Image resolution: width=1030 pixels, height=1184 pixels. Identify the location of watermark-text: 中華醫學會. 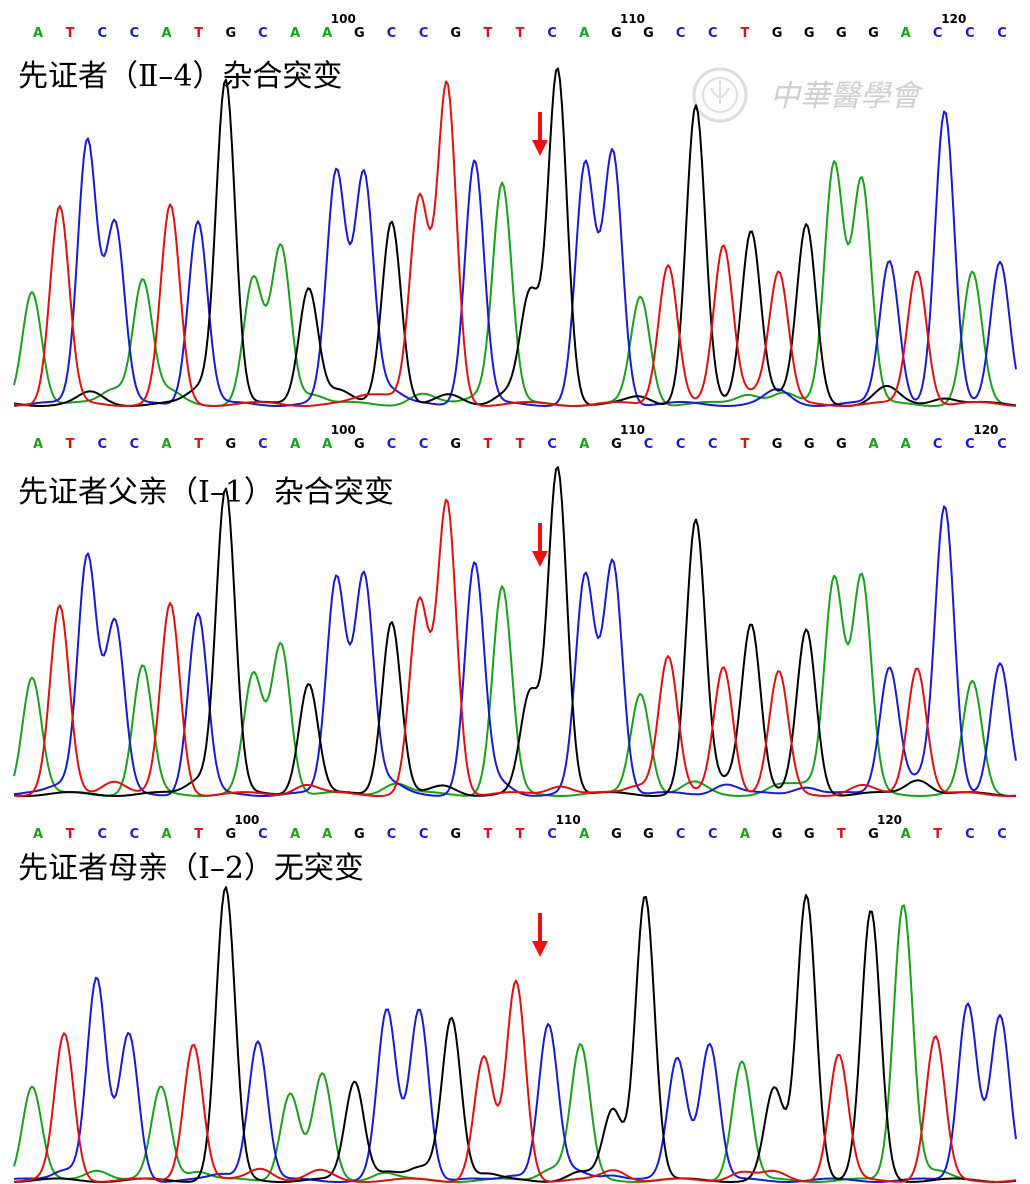
(847, 96).